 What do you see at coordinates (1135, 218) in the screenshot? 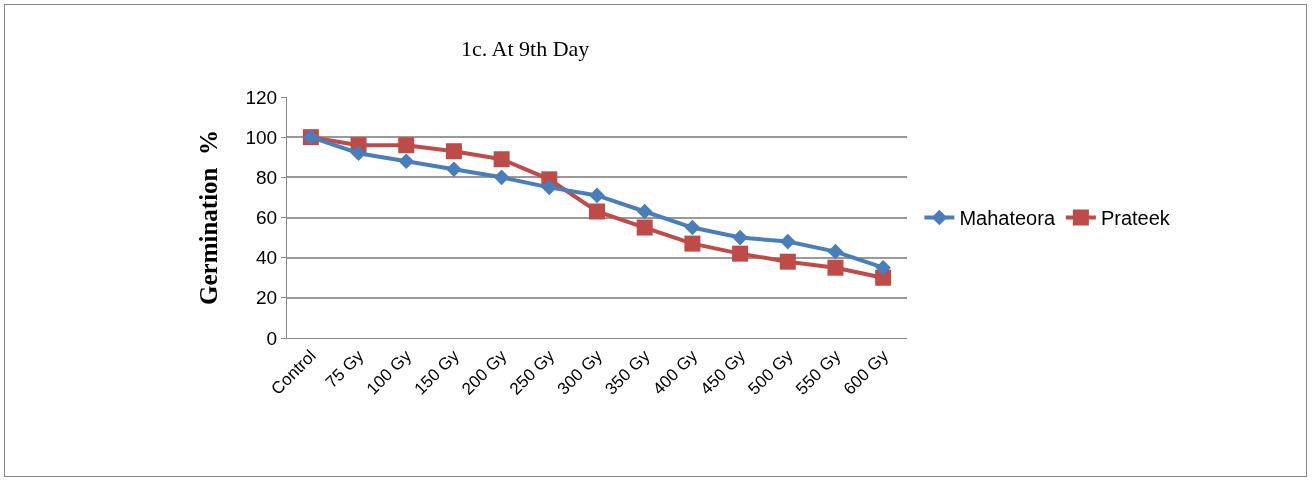
I see `legend-label: Prateek` at bounding box center [1135, 218].